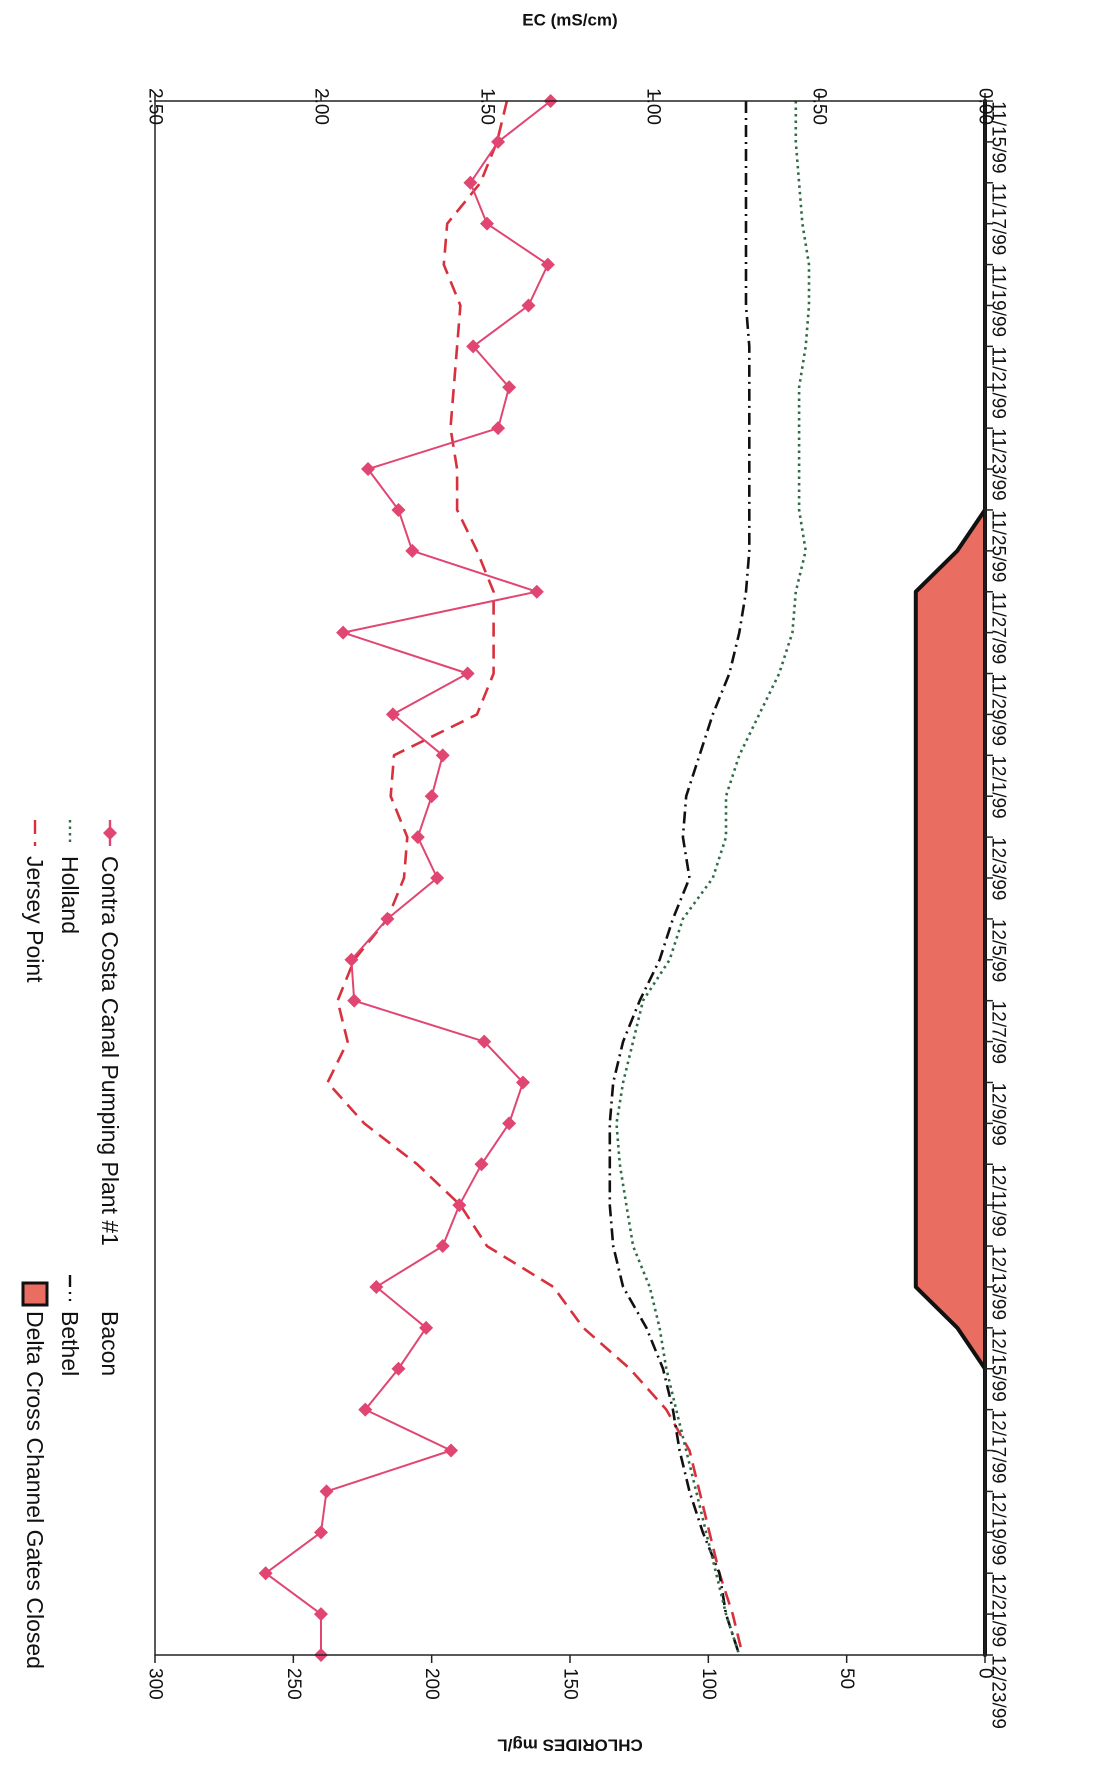  Describe the element at coordinates (985, 1673) in the screenshot. I see `chlorides-tick-label: 0` at that location.